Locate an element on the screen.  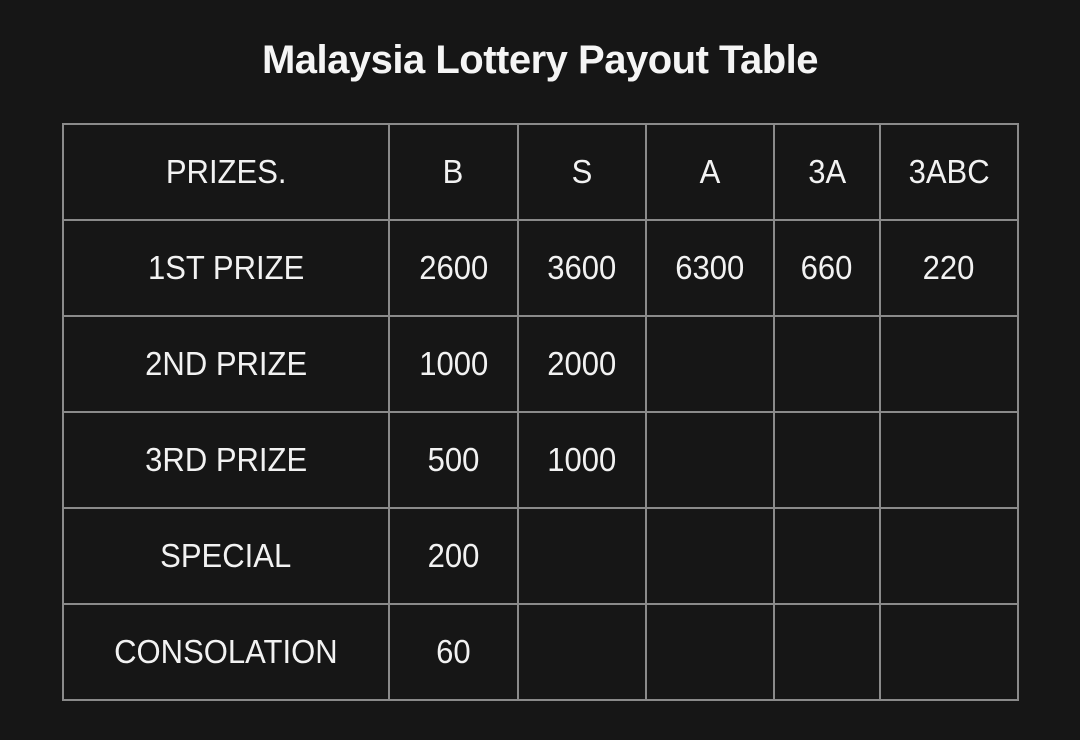
header-cell-a: A is located at coordinates (710, 172).